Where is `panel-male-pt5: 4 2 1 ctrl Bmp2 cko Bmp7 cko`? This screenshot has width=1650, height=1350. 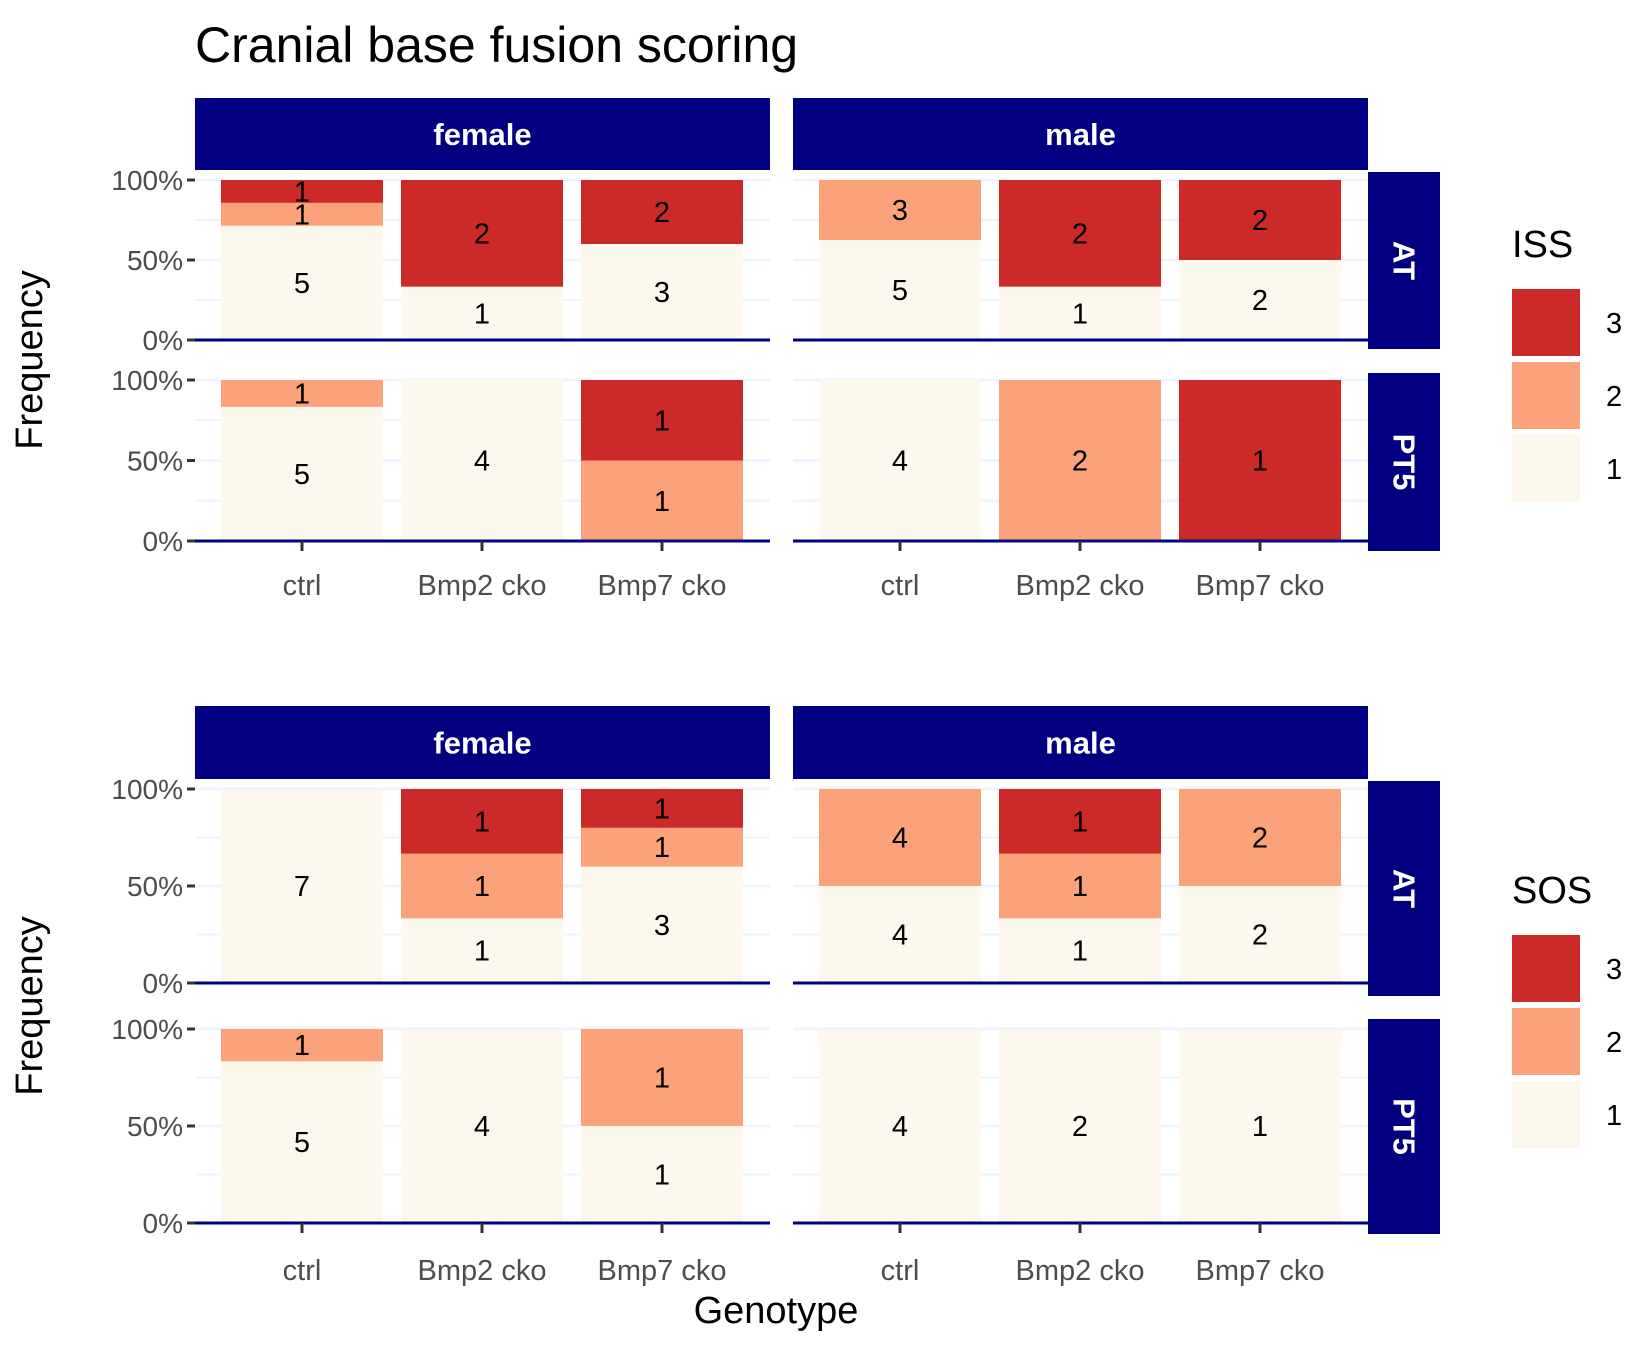
panel-male-pt5: 4 2 1 ctrl Bmp2 cko Bmp7 cko is located at coordinates (1080, 490).